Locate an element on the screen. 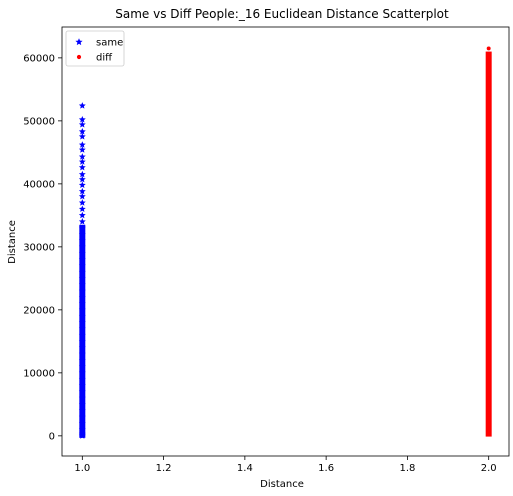 The height and width of the screenshot is (496, 513). x-tick-label: 1.8 is located at coordinates (407, 468).